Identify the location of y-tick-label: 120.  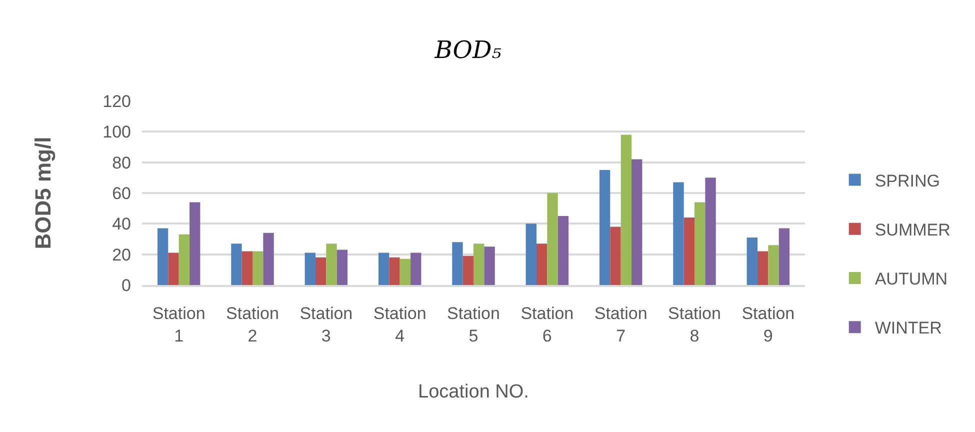
(116, 101).